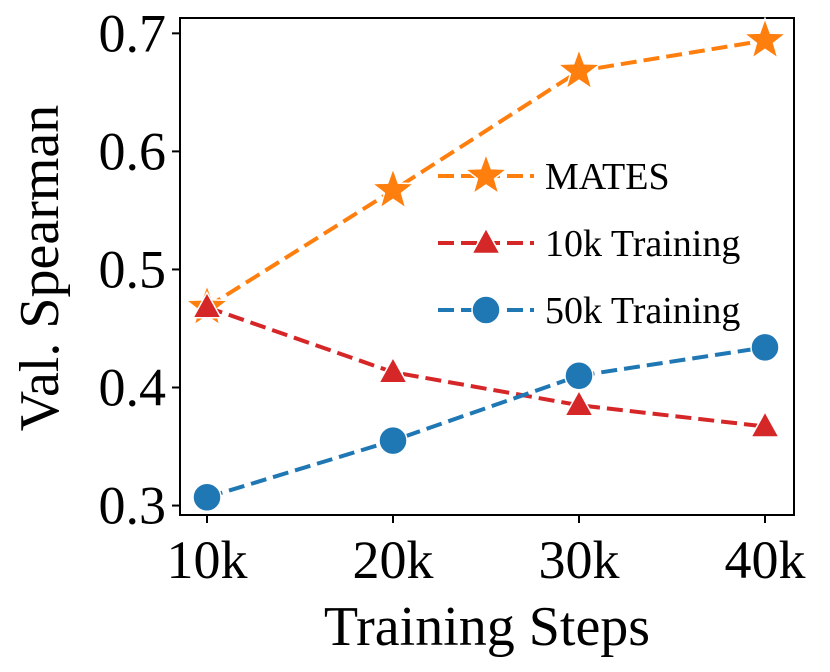 The image size is (830, 672). Describe the element at coordinates (393, 560) in the screenshot. I see `x-tick-label: 20k` at that location.